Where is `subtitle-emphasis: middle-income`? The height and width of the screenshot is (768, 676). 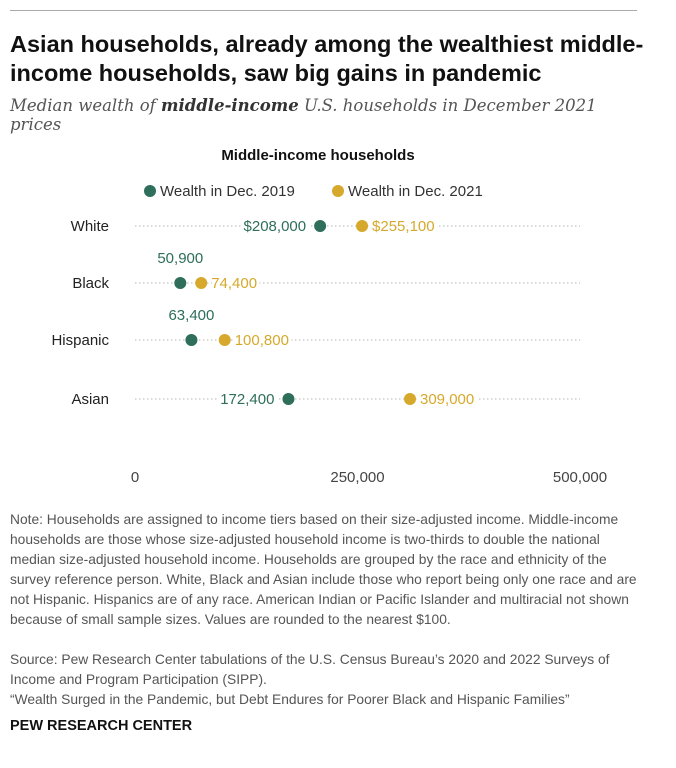
subtitle-emphasis: middle-income is located at coordinates (230, 105).